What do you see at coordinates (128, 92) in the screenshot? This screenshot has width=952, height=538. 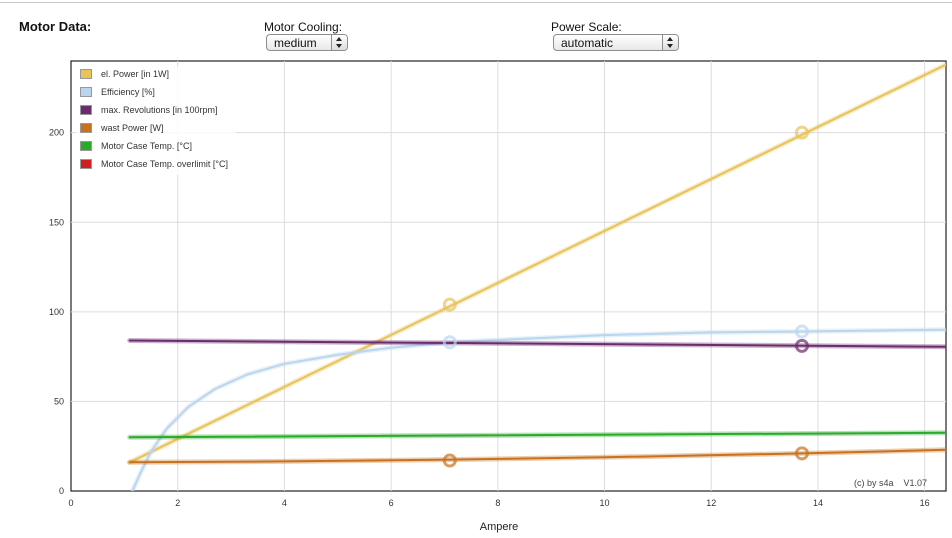 I see `legend-label: Efficiency [%]` at bounding box center [128, 92].